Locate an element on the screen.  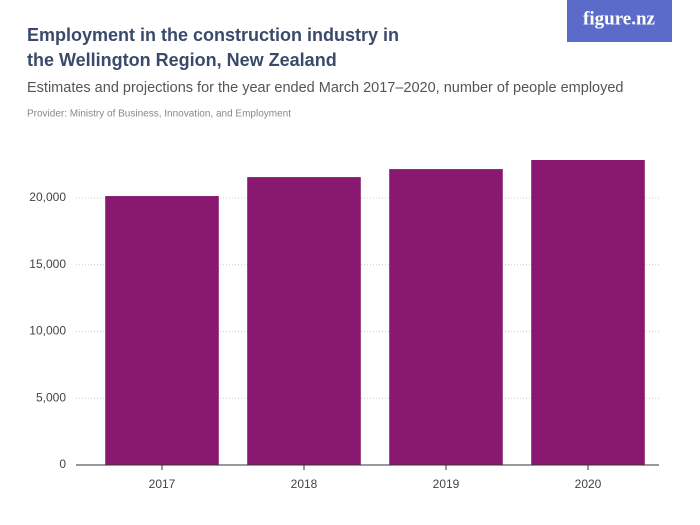
x-tick-label: 2020 is located at coordinates (588, 484).